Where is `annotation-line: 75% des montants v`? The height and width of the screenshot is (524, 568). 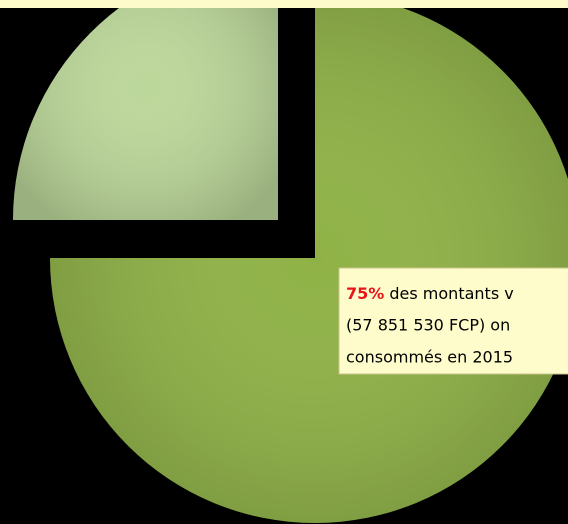 annotation-line: 75% des montants v is located at coordinates (430, 293).